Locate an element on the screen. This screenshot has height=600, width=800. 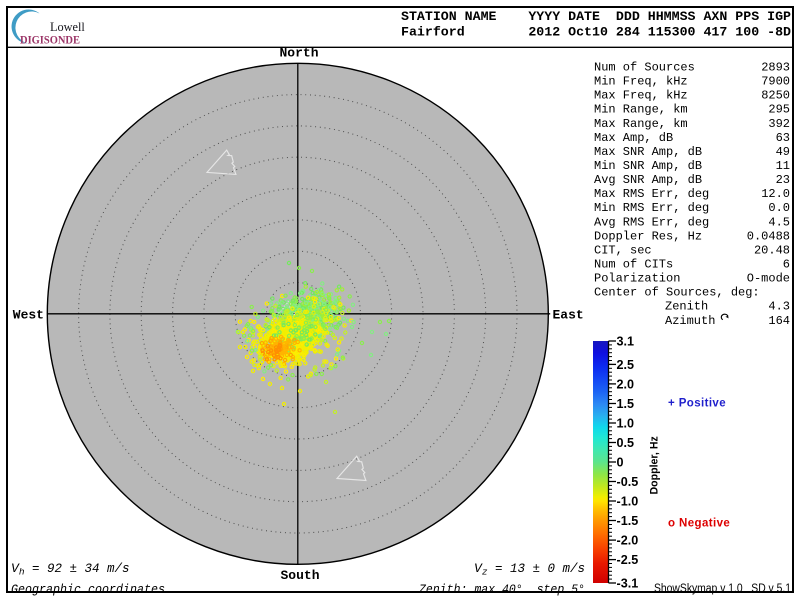
svg-text: Min RMS Err, deg is located at coordinates (651, 208).